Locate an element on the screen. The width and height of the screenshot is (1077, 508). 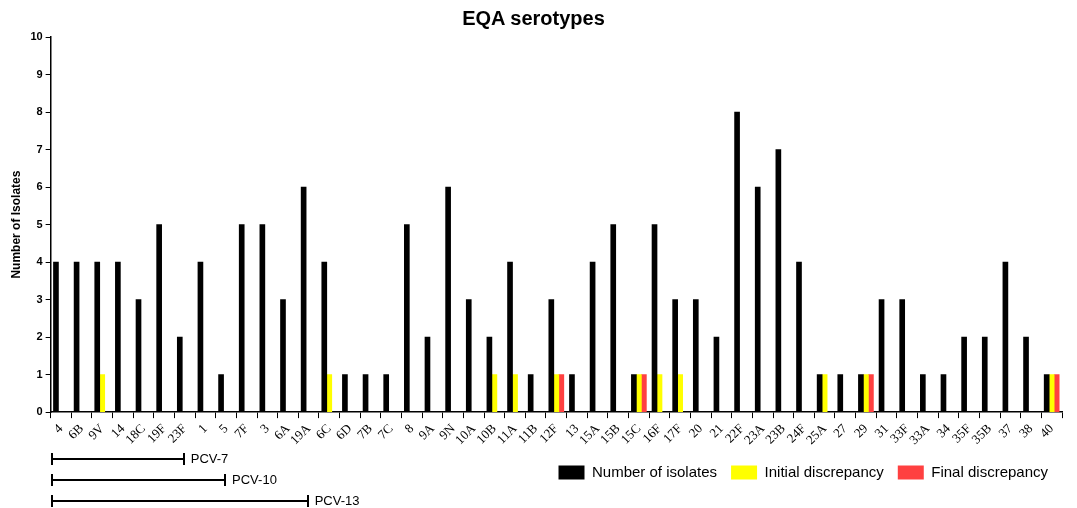
text: PCV-7 is located at coordinates (209, 458).